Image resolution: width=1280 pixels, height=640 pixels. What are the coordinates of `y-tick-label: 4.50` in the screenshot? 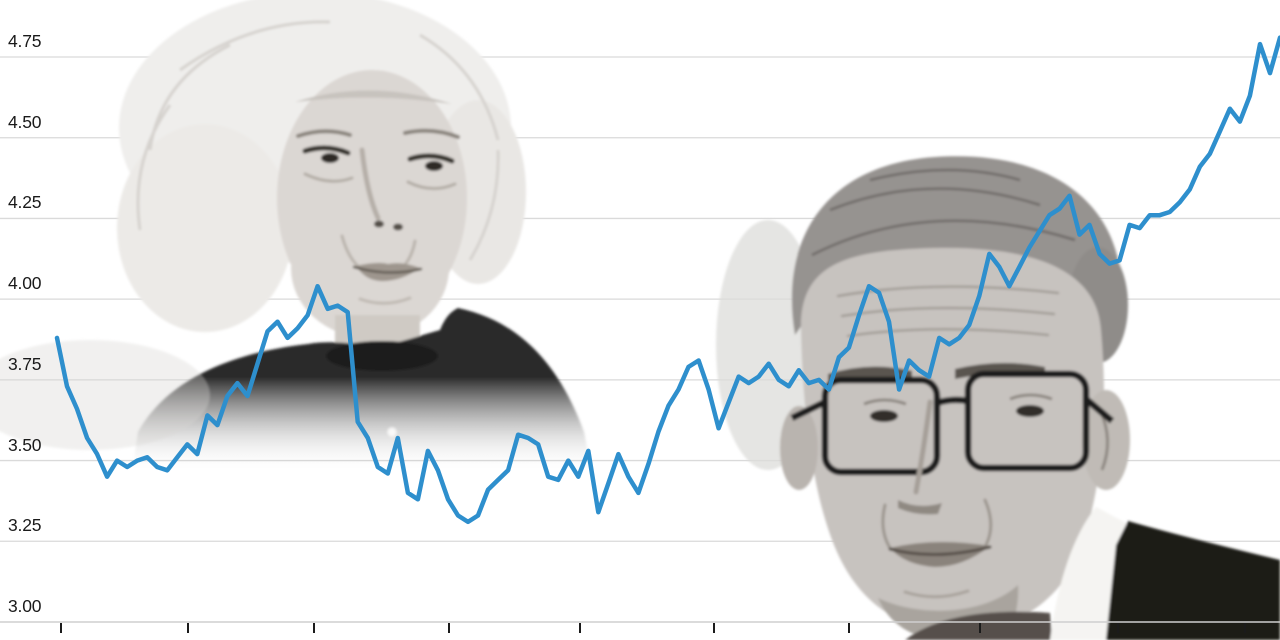 It's located at (25, 121).